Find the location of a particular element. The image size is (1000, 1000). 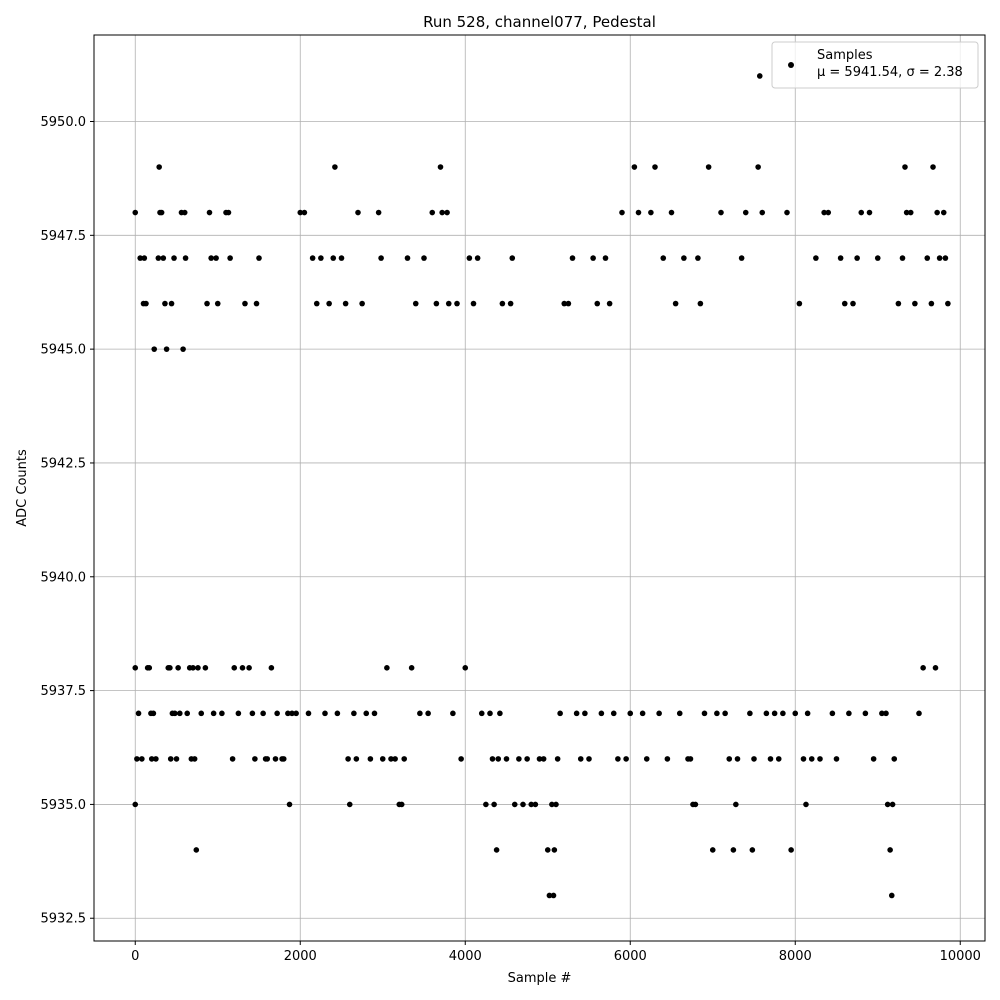

legend-series-name: Samples is located at coordinates (845, 55).